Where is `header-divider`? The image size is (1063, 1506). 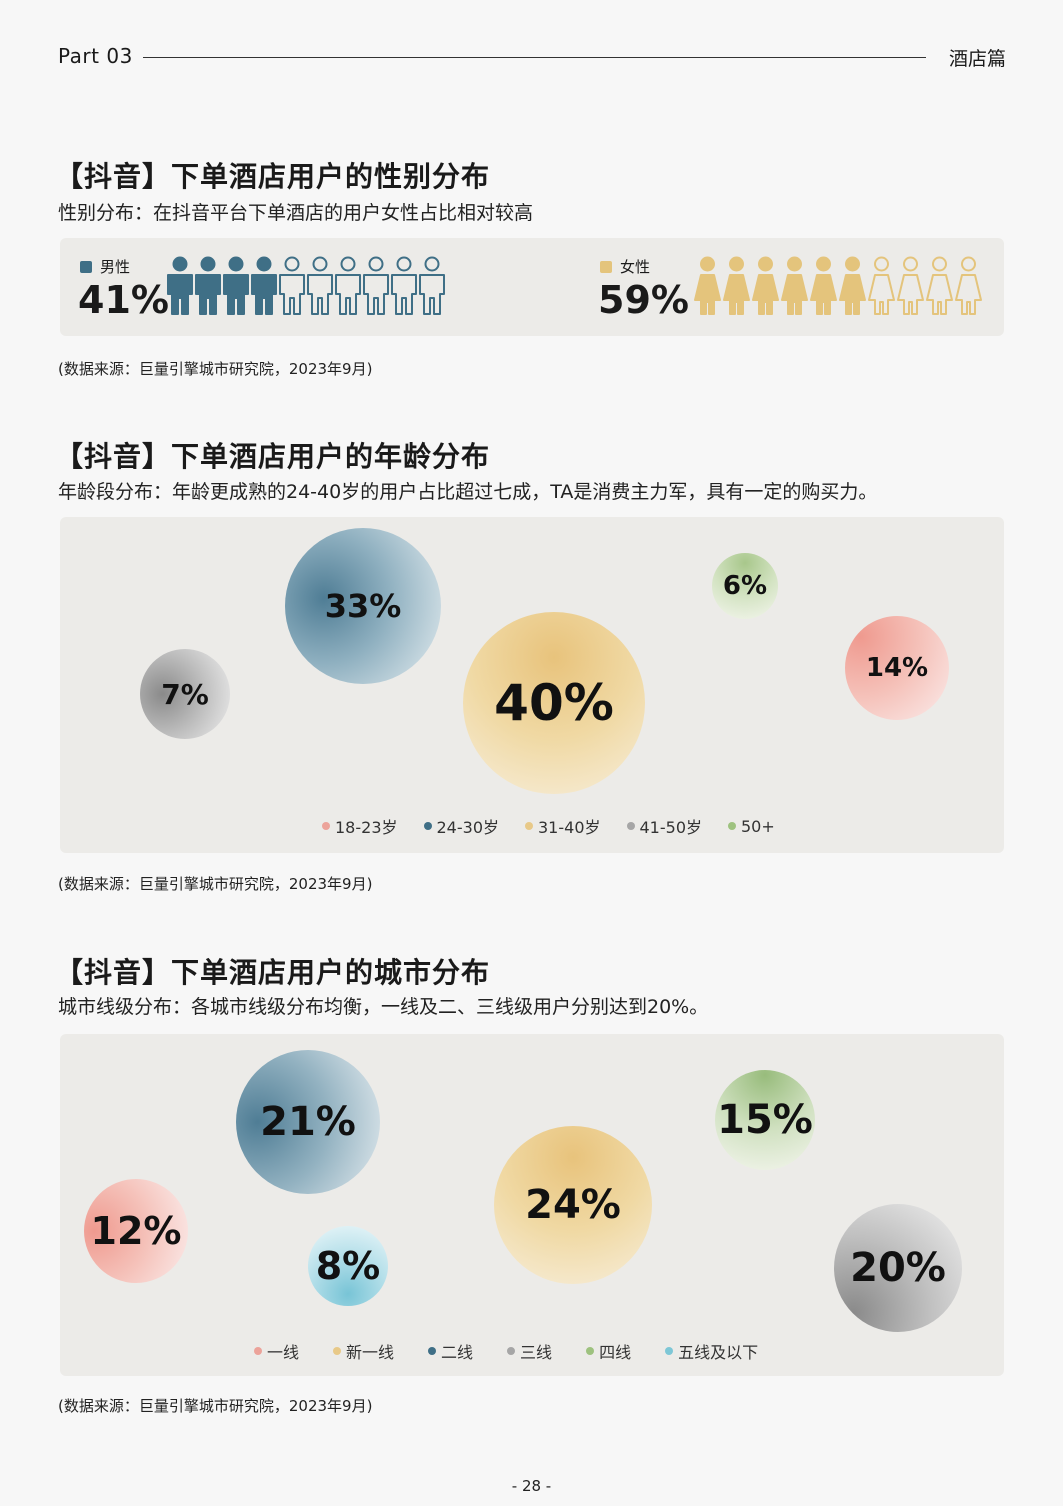 header-divider is located at coordinates (534, 57).